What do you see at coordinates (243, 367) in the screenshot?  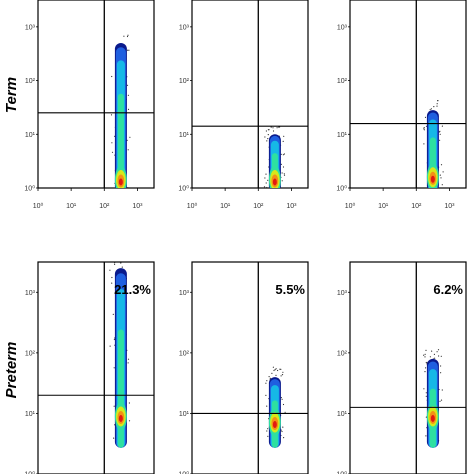 I see `panel-preterm-2: 10⁰ 10¹ 10² 10³ 5.5%` at bounding box center [243, 367].